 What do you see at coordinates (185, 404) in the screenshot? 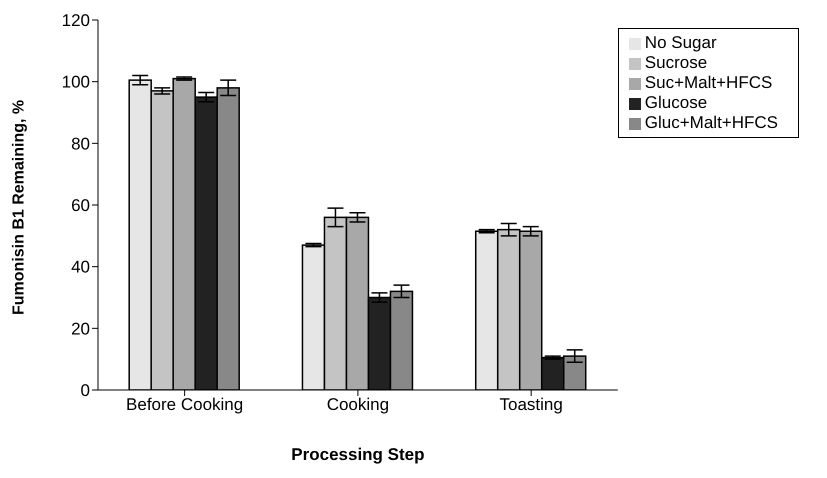
I see `x-tick-label: Before Cooking` at bounding box center [185, 404].